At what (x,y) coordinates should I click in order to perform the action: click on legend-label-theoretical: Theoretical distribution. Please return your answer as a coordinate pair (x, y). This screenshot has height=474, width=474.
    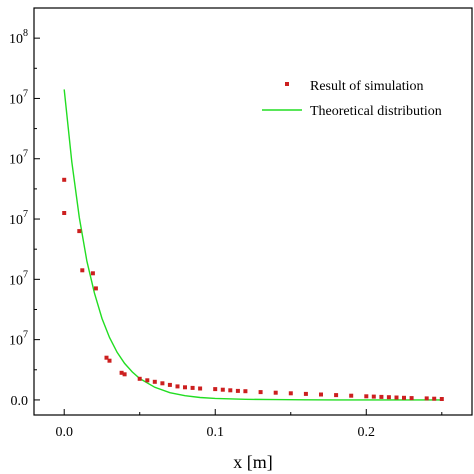
    Looking at the image, I should click on (376, 111).